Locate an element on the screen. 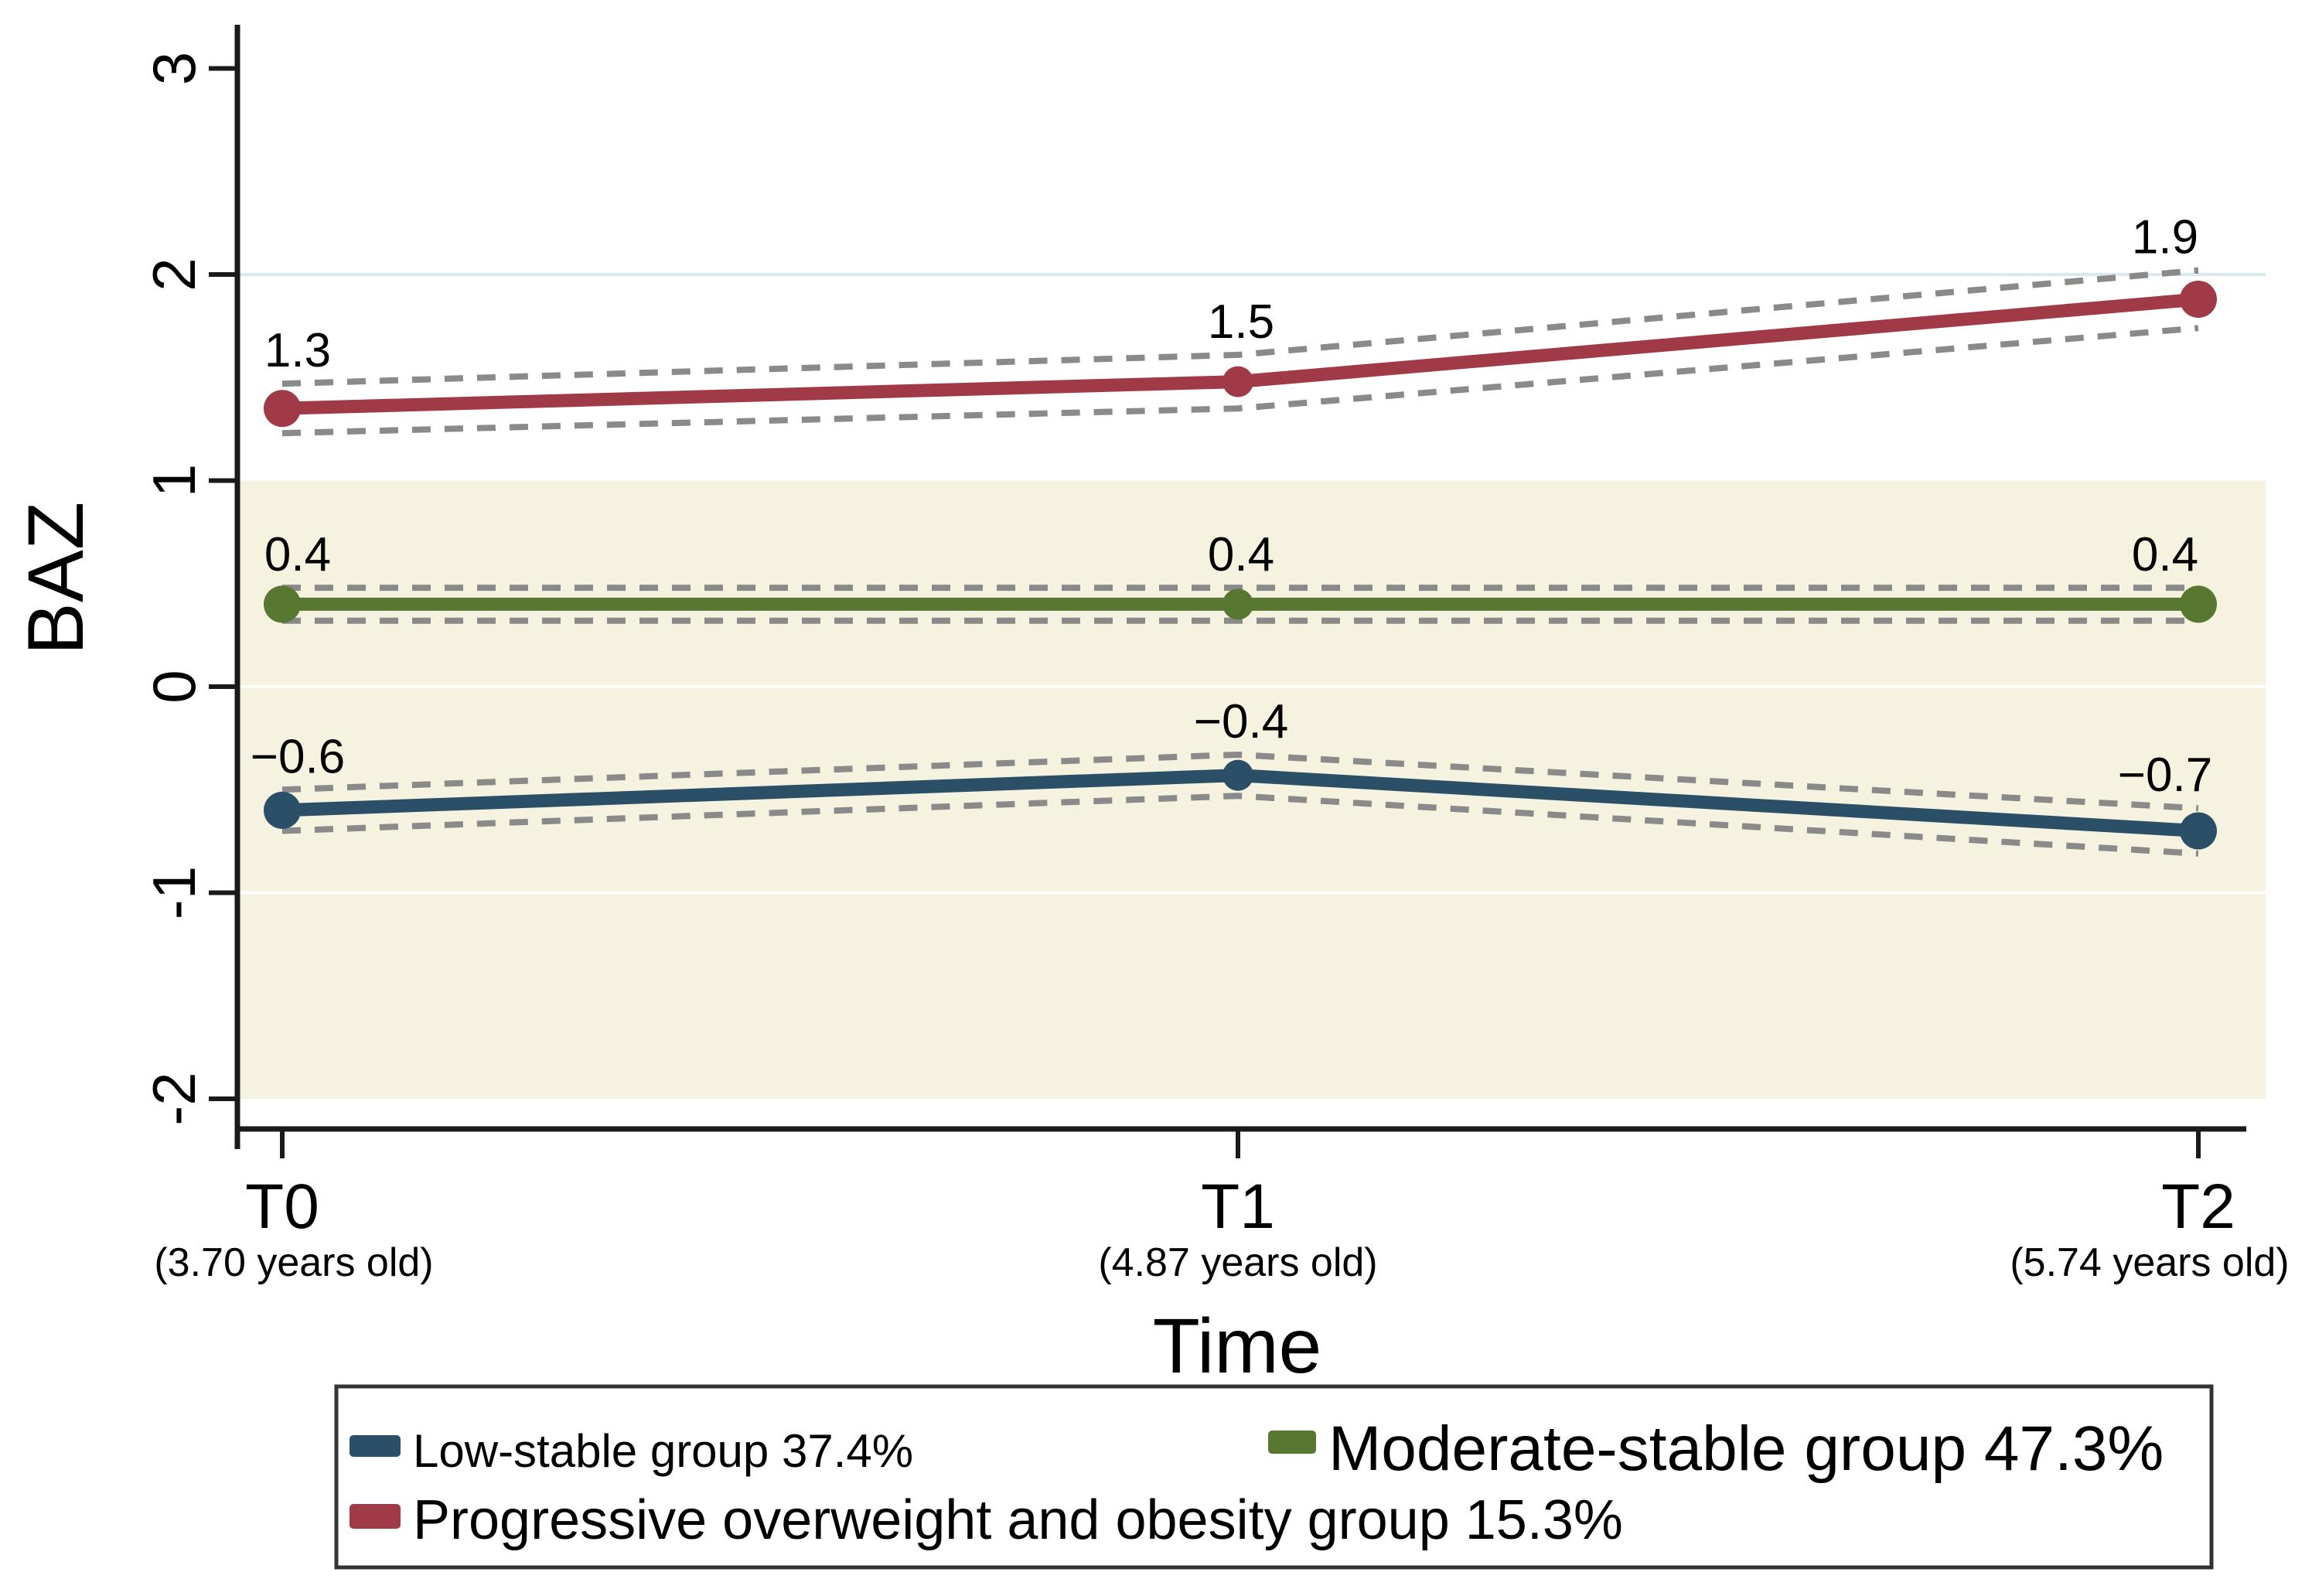  point-label-moderatestable-T0: 0.4 is located at coordinates (297, 554).